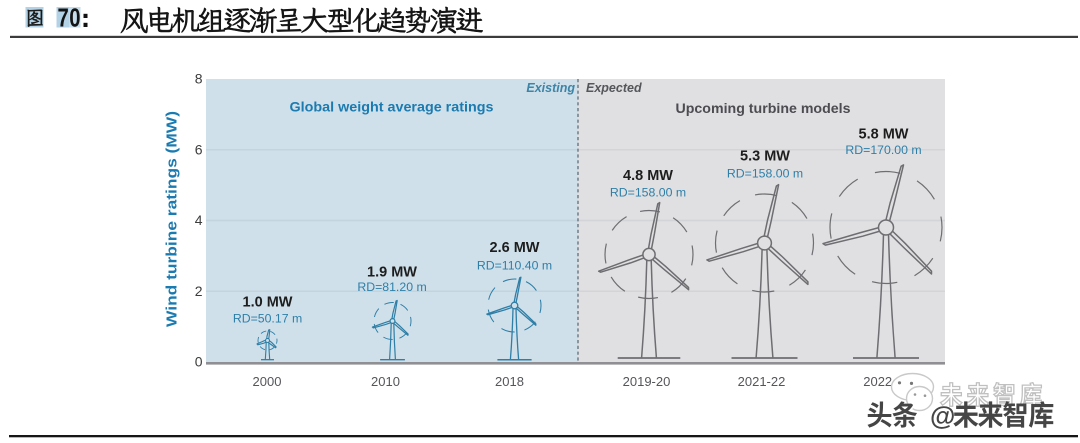 This screenshot has width=1080, height=443. I want to click on svg-text: Wind turbine ratings (MW), so click(172, 219).